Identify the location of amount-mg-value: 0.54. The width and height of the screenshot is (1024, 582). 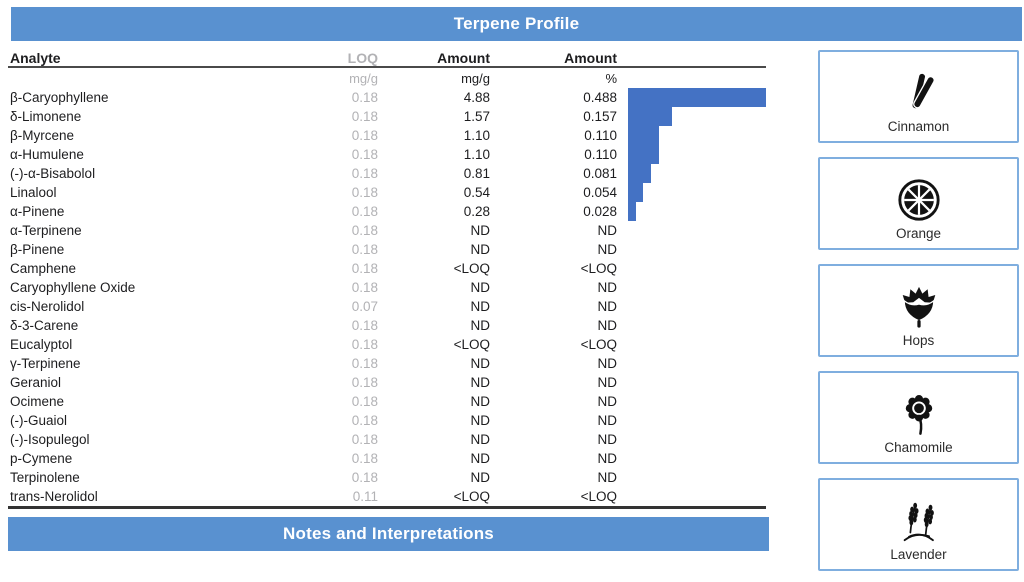
(476, 192).